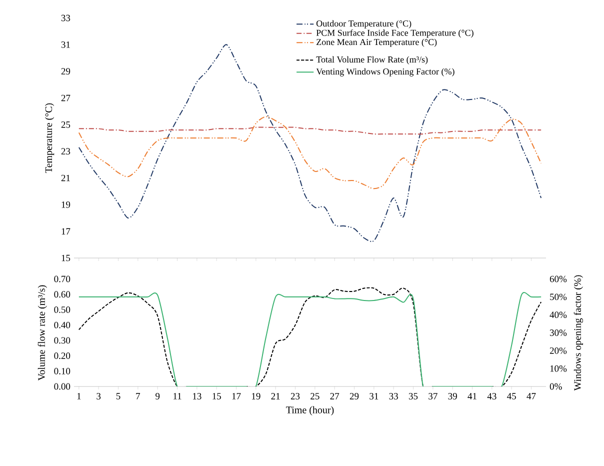 The width and height of the screenshot is (604, 466). Describe the element at coordinates (65, 71) in the screenshot. I see `y-tick-label: 29` at that location.